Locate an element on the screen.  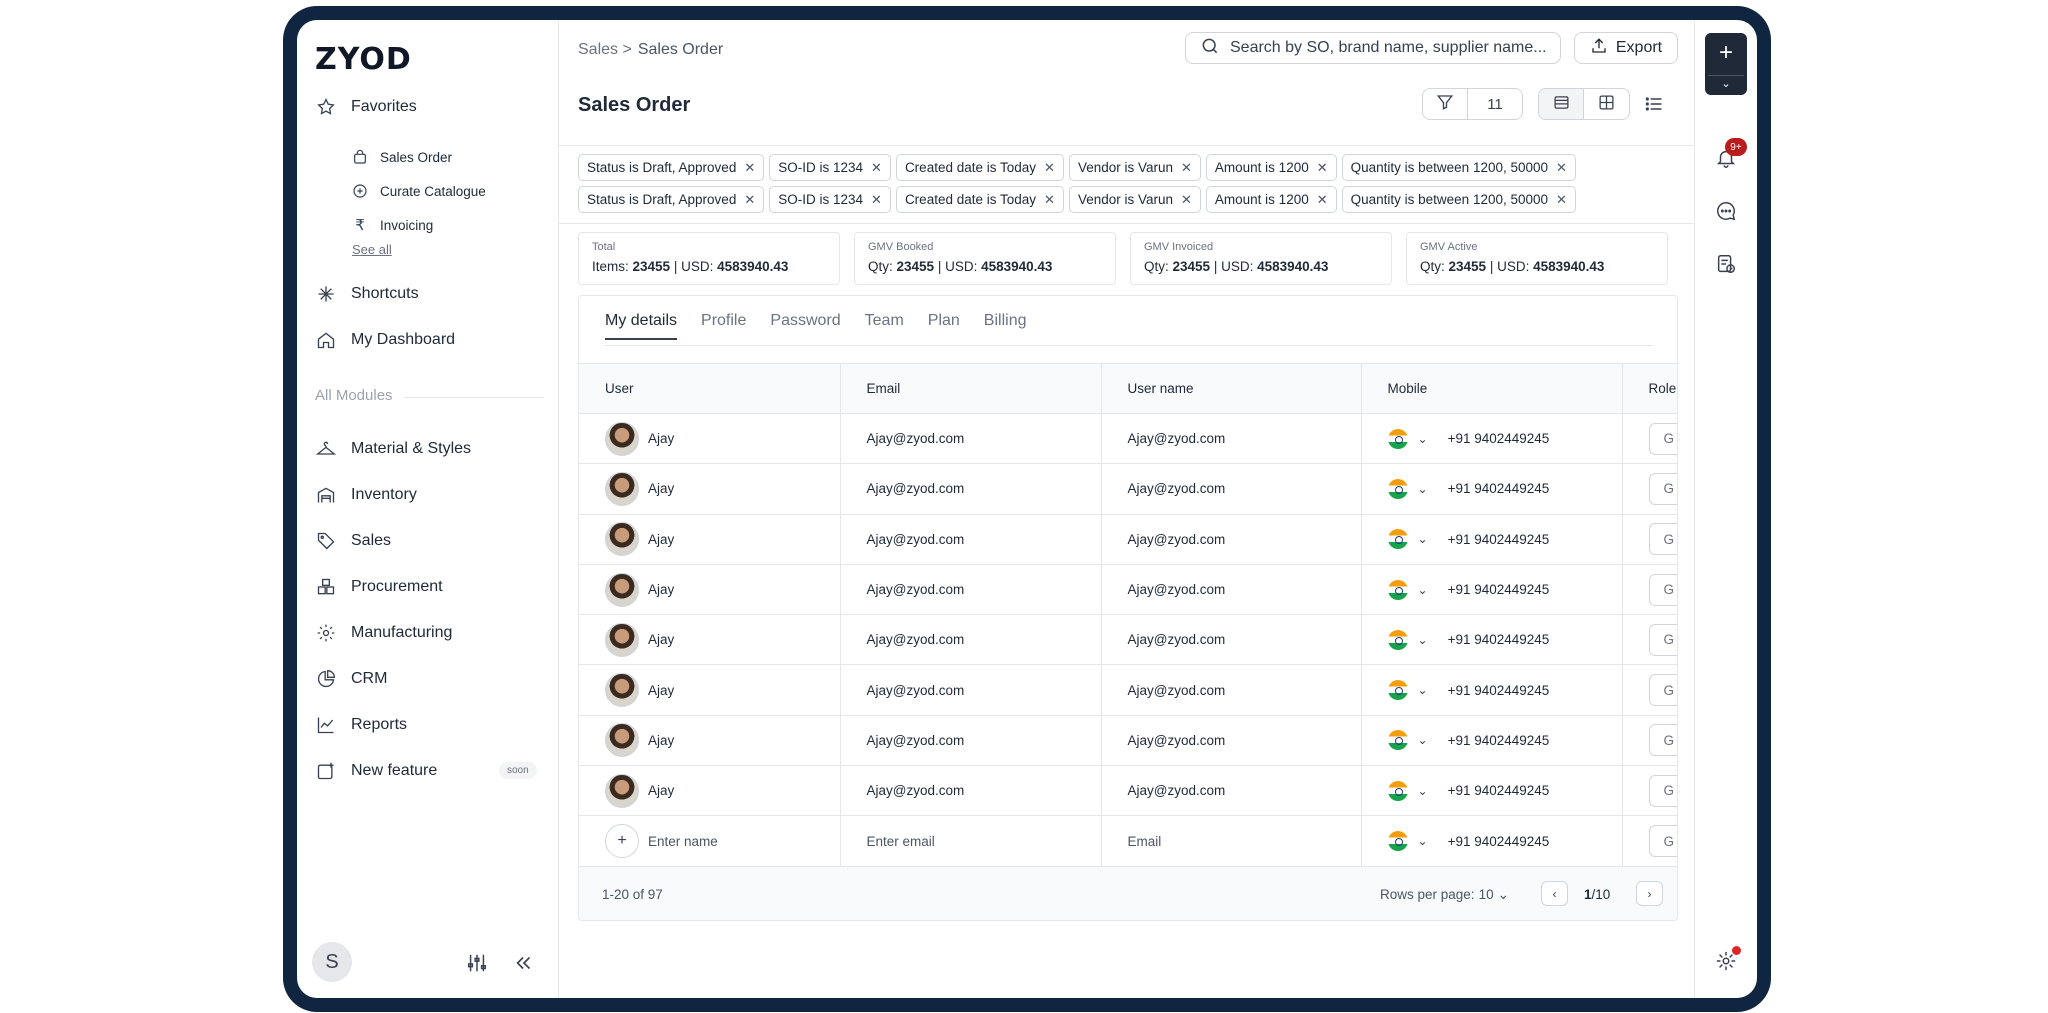
tab-profile: Profile is located at coordinates (724, 320).